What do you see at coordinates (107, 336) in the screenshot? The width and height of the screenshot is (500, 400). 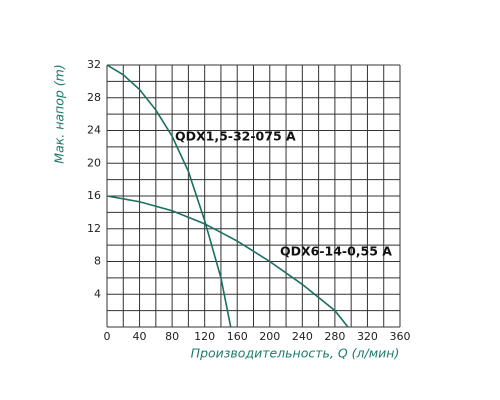 I see `x-tick-label: 0` at bounding box center [107, 336].